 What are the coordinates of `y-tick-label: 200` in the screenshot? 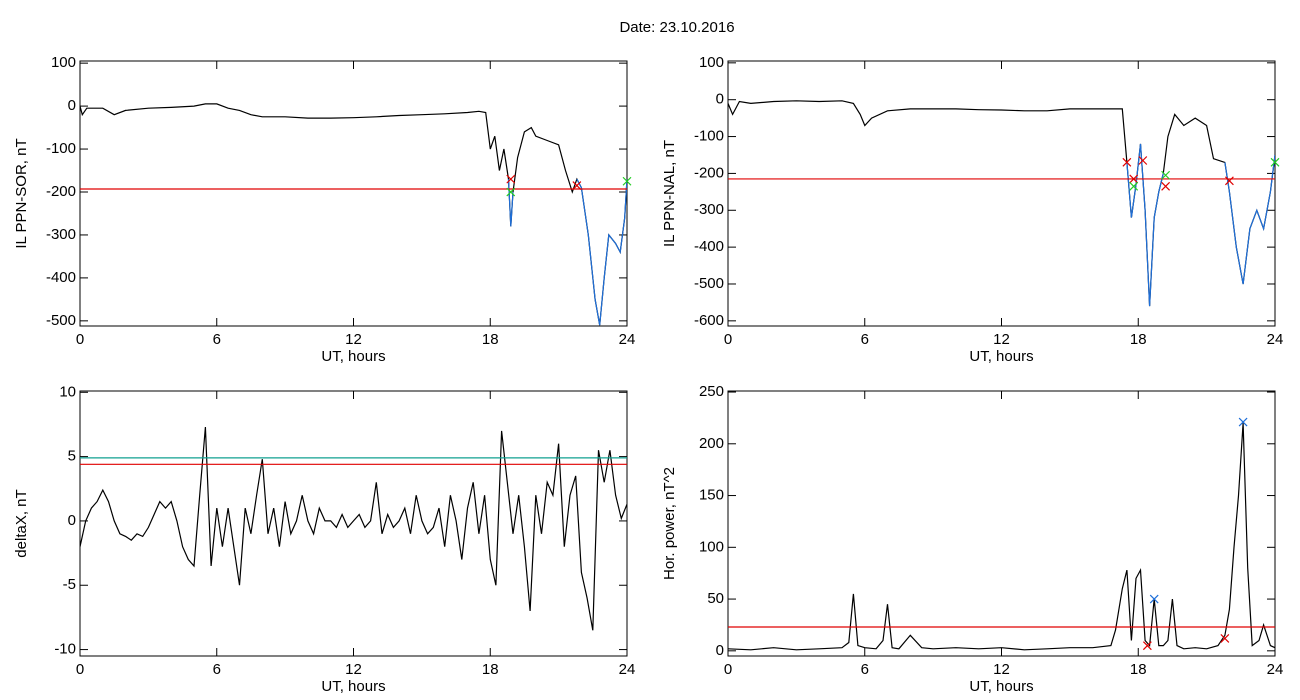 It's located at (711, 443).